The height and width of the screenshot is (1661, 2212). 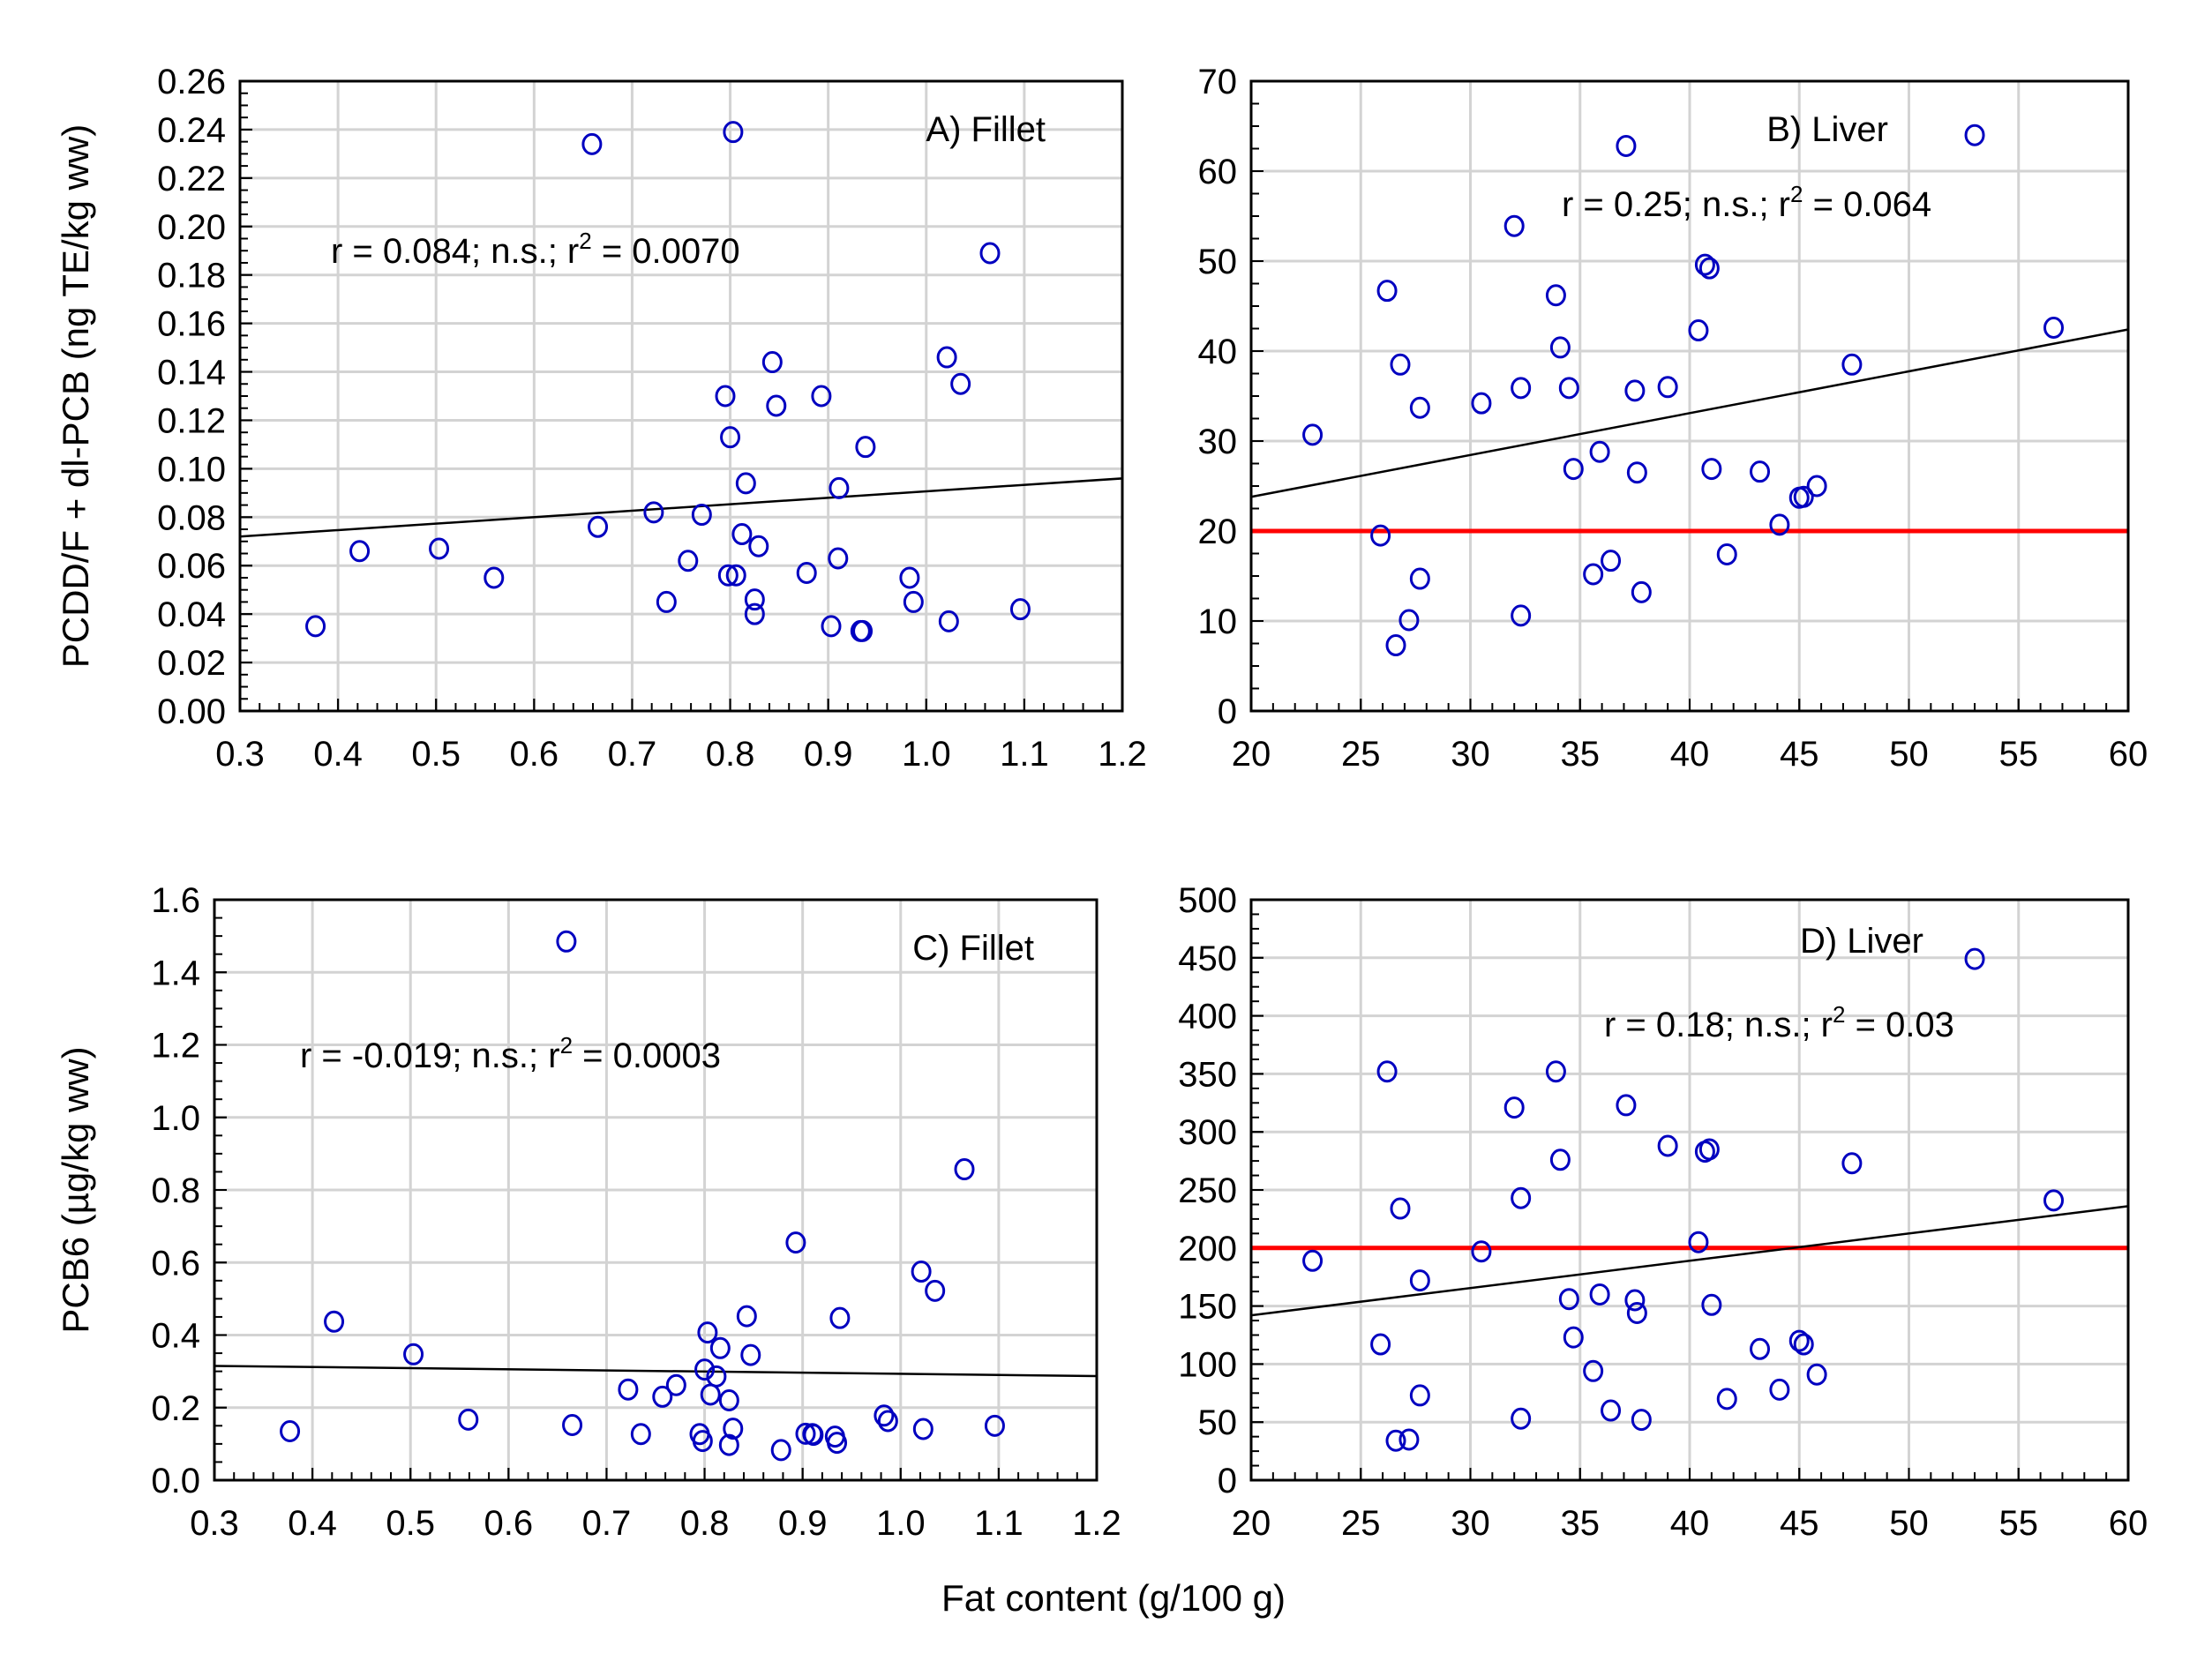 I want to click on y-tick-label: 200, so click(x=1208, y=1249).